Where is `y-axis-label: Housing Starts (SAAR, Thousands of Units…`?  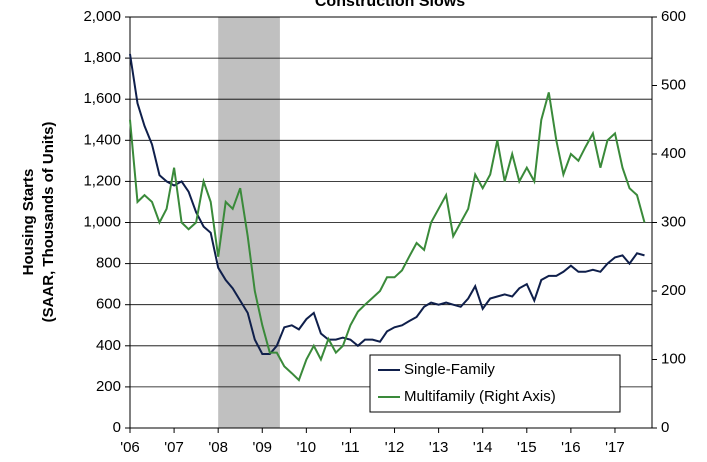
y-axis-label: Housing Starts (SAAR, Thousands of Units… is located at coordinates (38, 222).